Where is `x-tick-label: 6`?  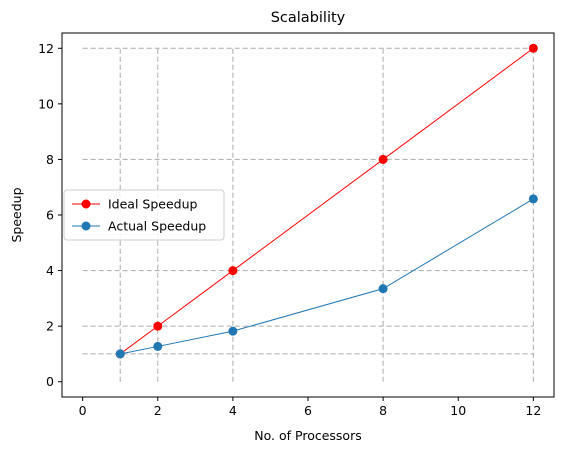
x-tick-label: 6 is located at coordinates (308, 410).